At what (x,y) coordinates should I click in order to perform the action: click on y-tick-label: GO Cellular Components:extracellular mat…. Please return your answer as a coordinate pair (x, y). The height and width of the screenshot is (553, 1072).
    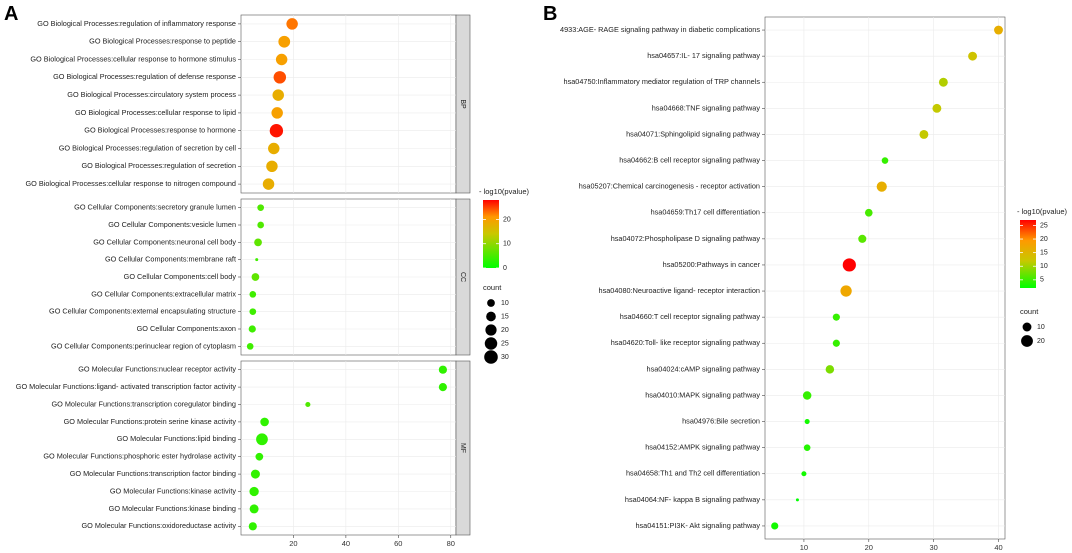
    Looking at the image, I should click on (163, 293).